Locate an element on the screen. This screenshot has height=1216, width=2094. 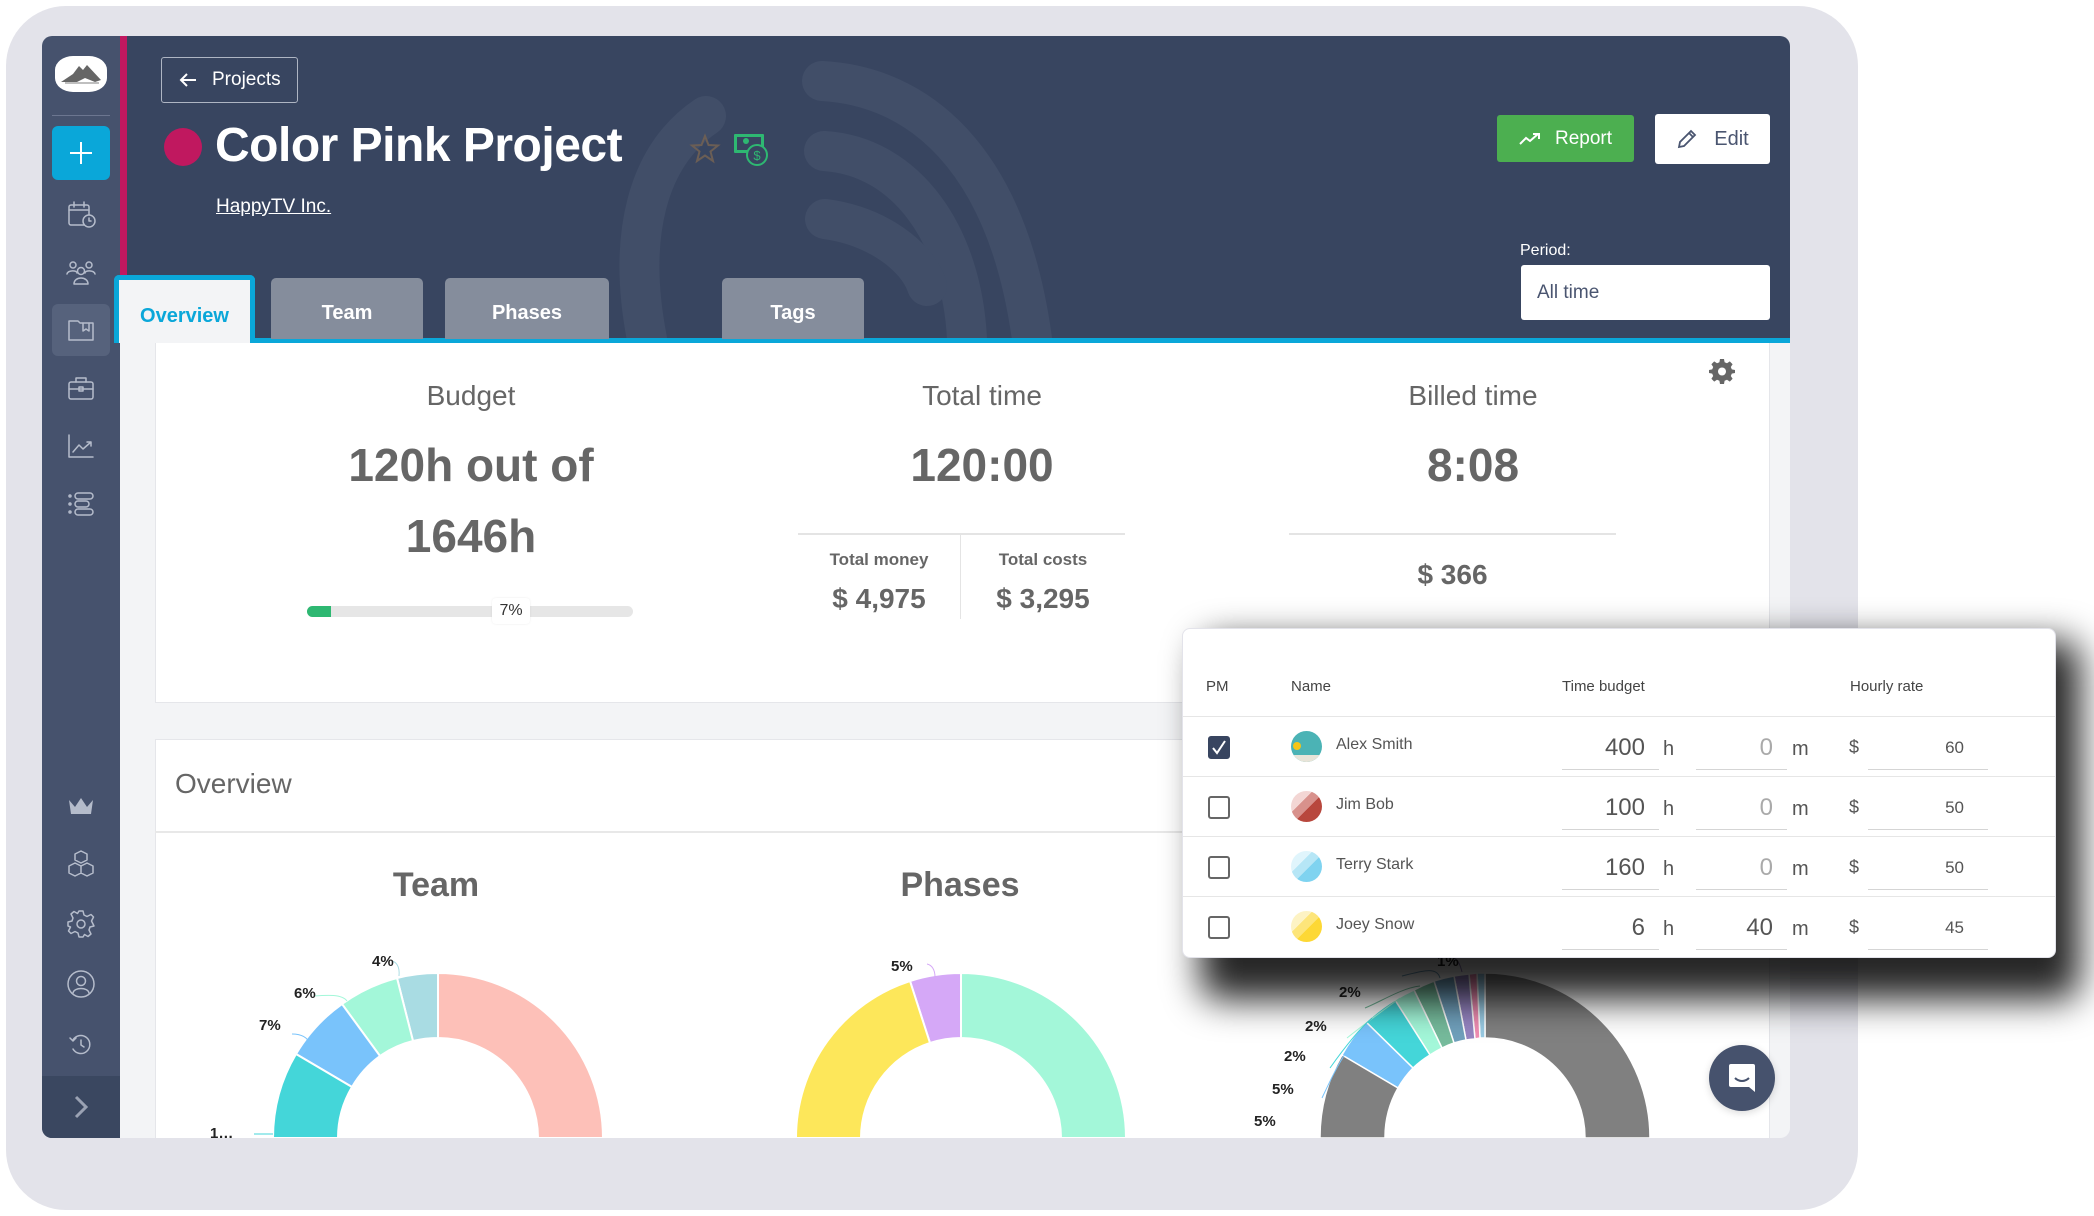
cubes-icon is located at coordinates (81, 863).